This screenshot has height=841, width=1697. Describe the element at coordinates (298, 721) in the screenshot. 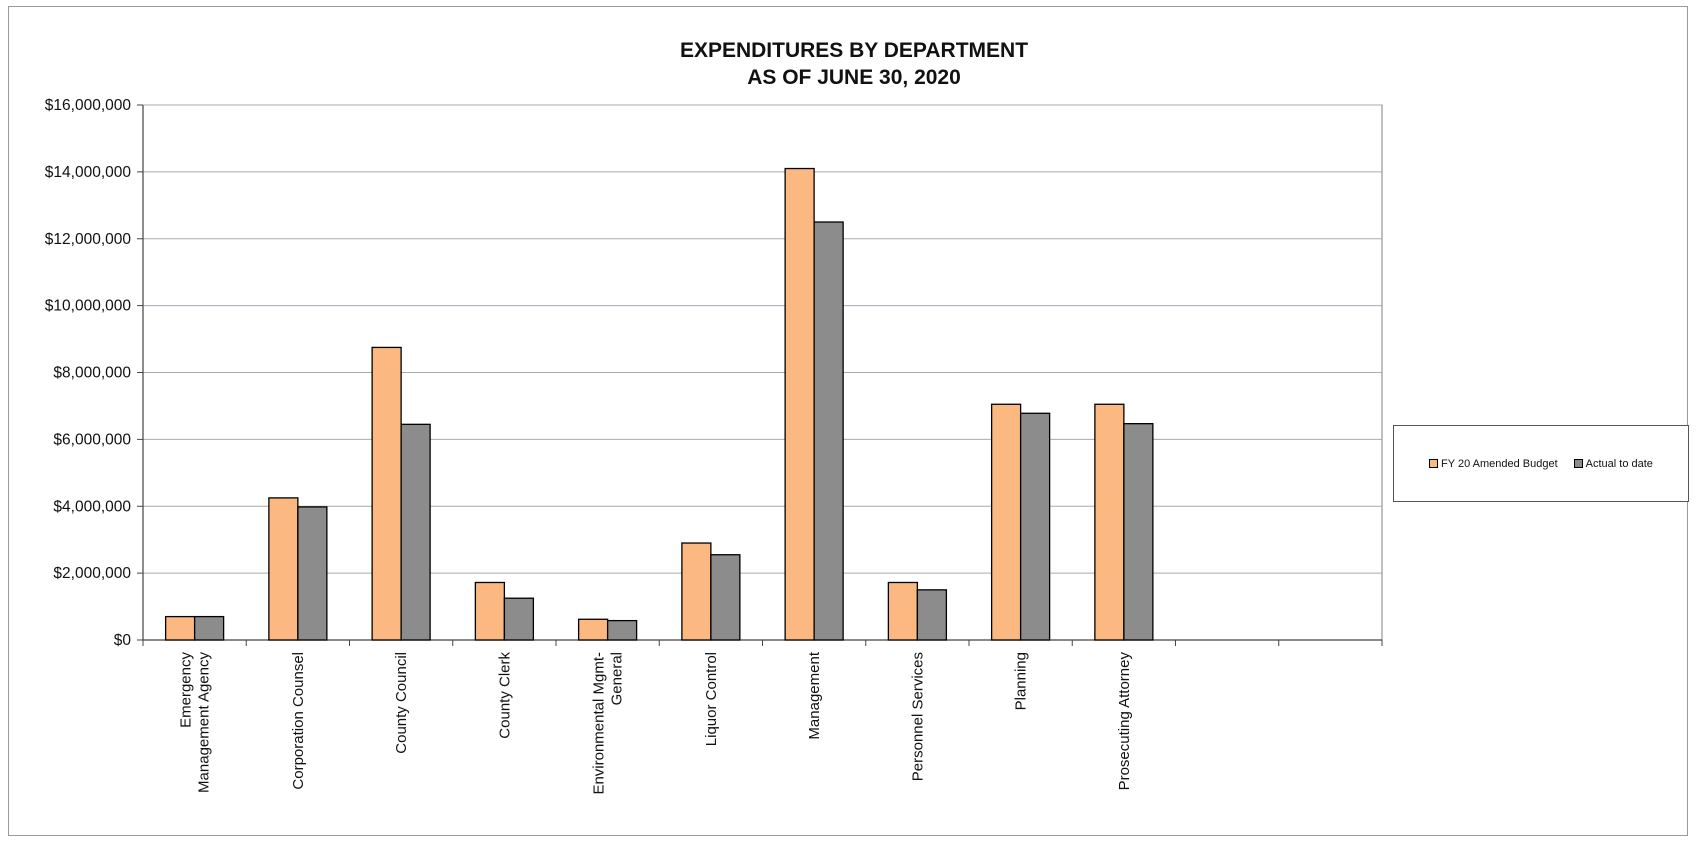

I see `x-category-label: Corporation Counsel` at that location.